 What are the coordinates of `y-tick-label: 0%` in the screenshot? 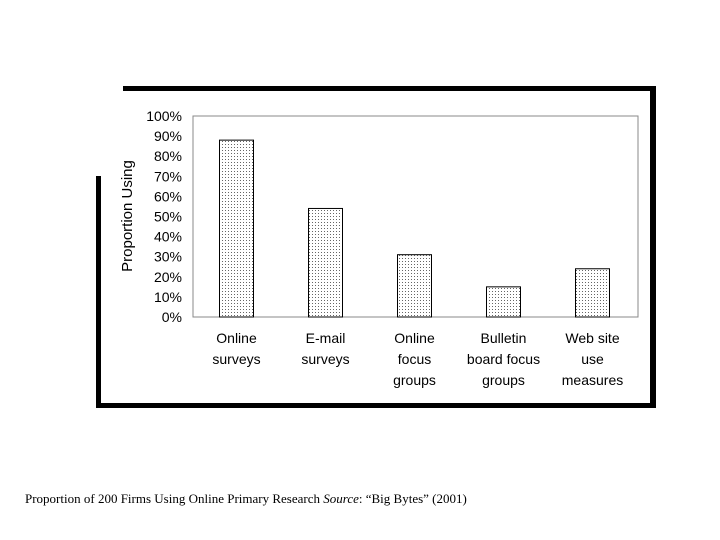 It's located at (172, 317).